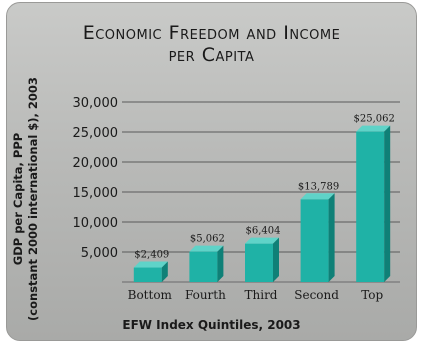 The image size is (423, 345). Describe the element at coordinates (96, 193) in the screenshot. I see `y-tick-label: 15,000` at that location.